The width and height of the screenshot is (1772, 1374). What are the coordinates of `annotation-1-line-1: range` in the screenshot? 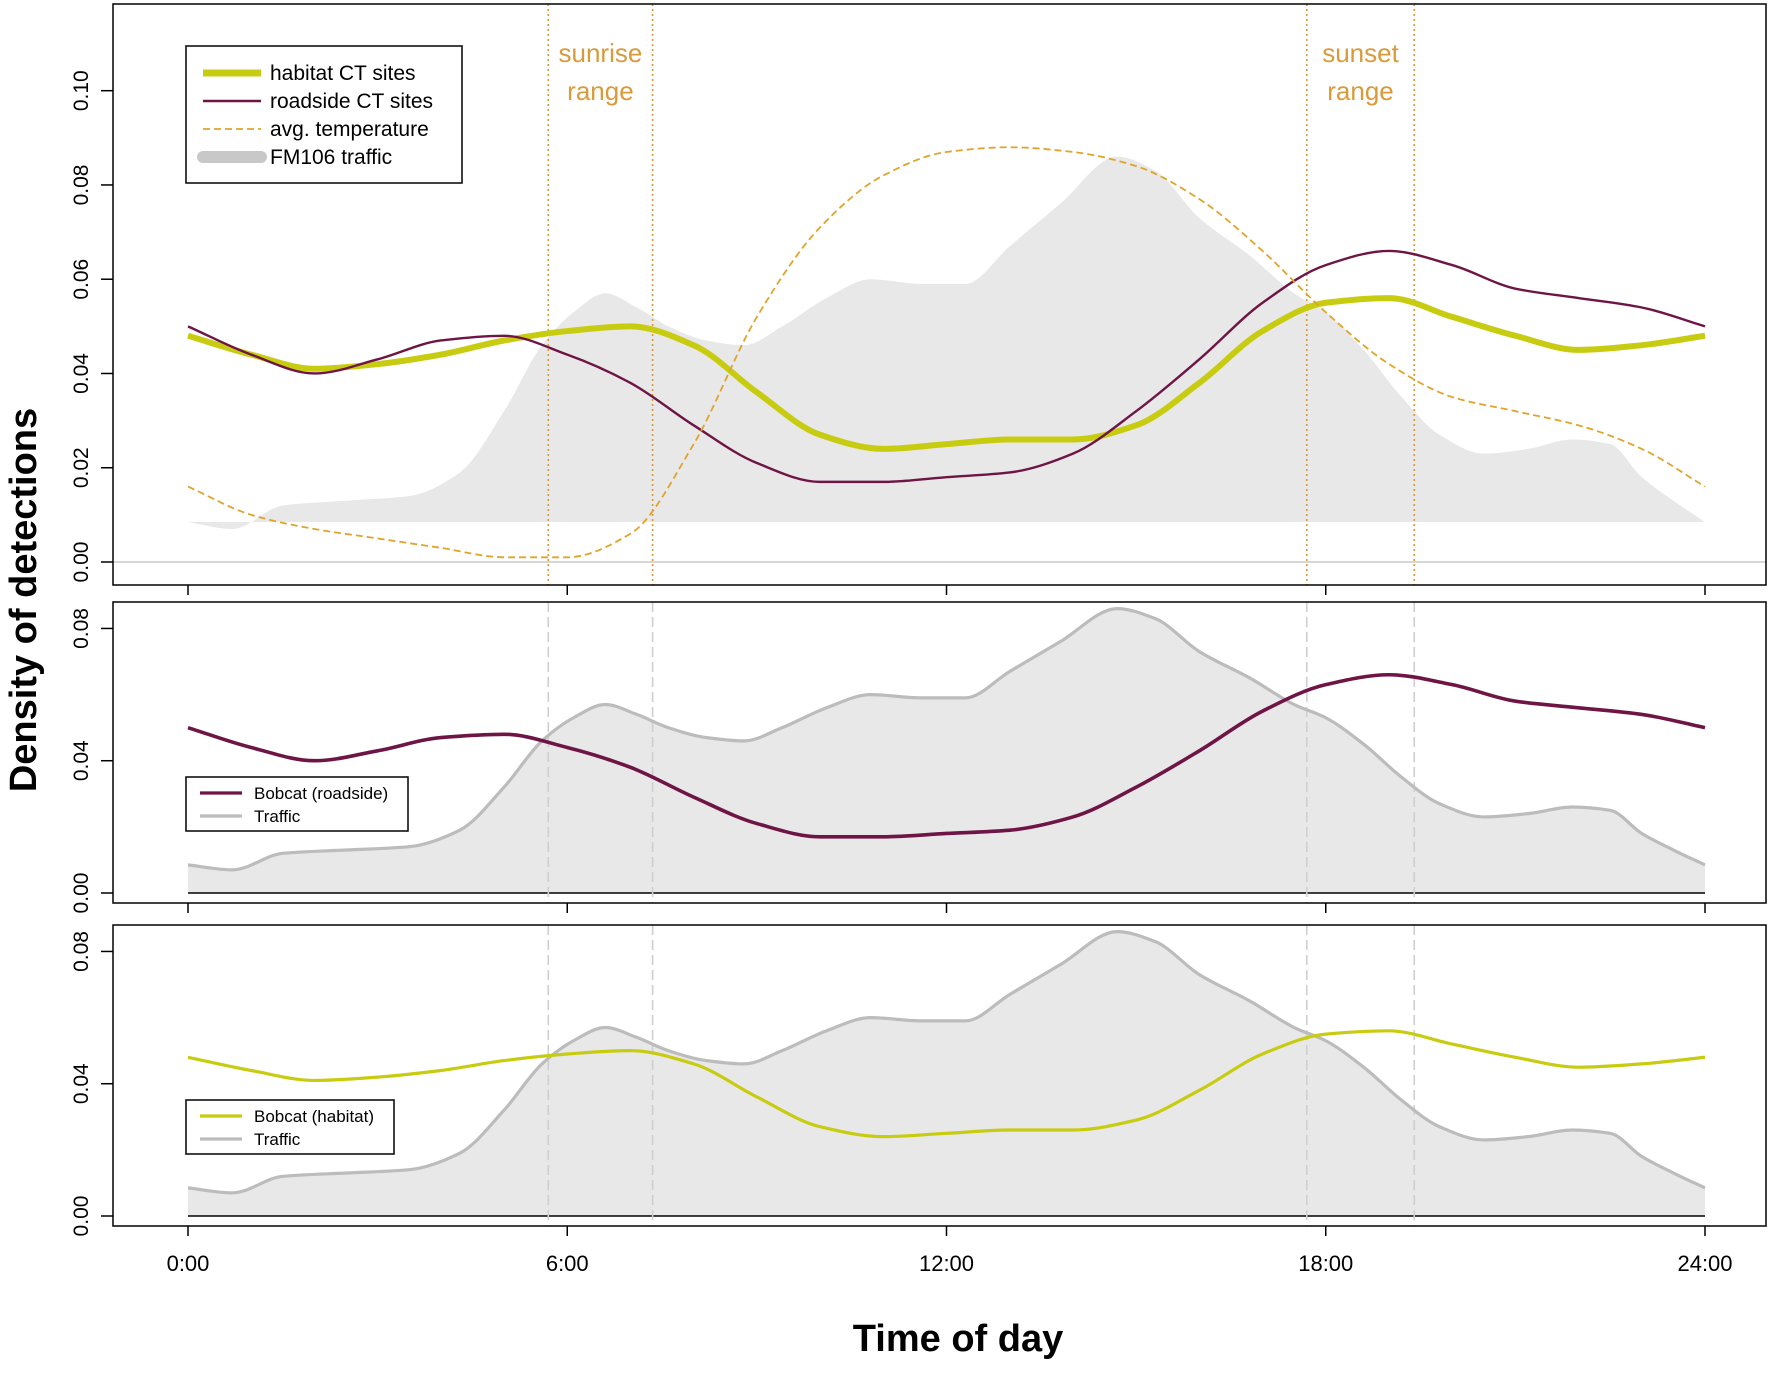 It's located at (1360, 91).